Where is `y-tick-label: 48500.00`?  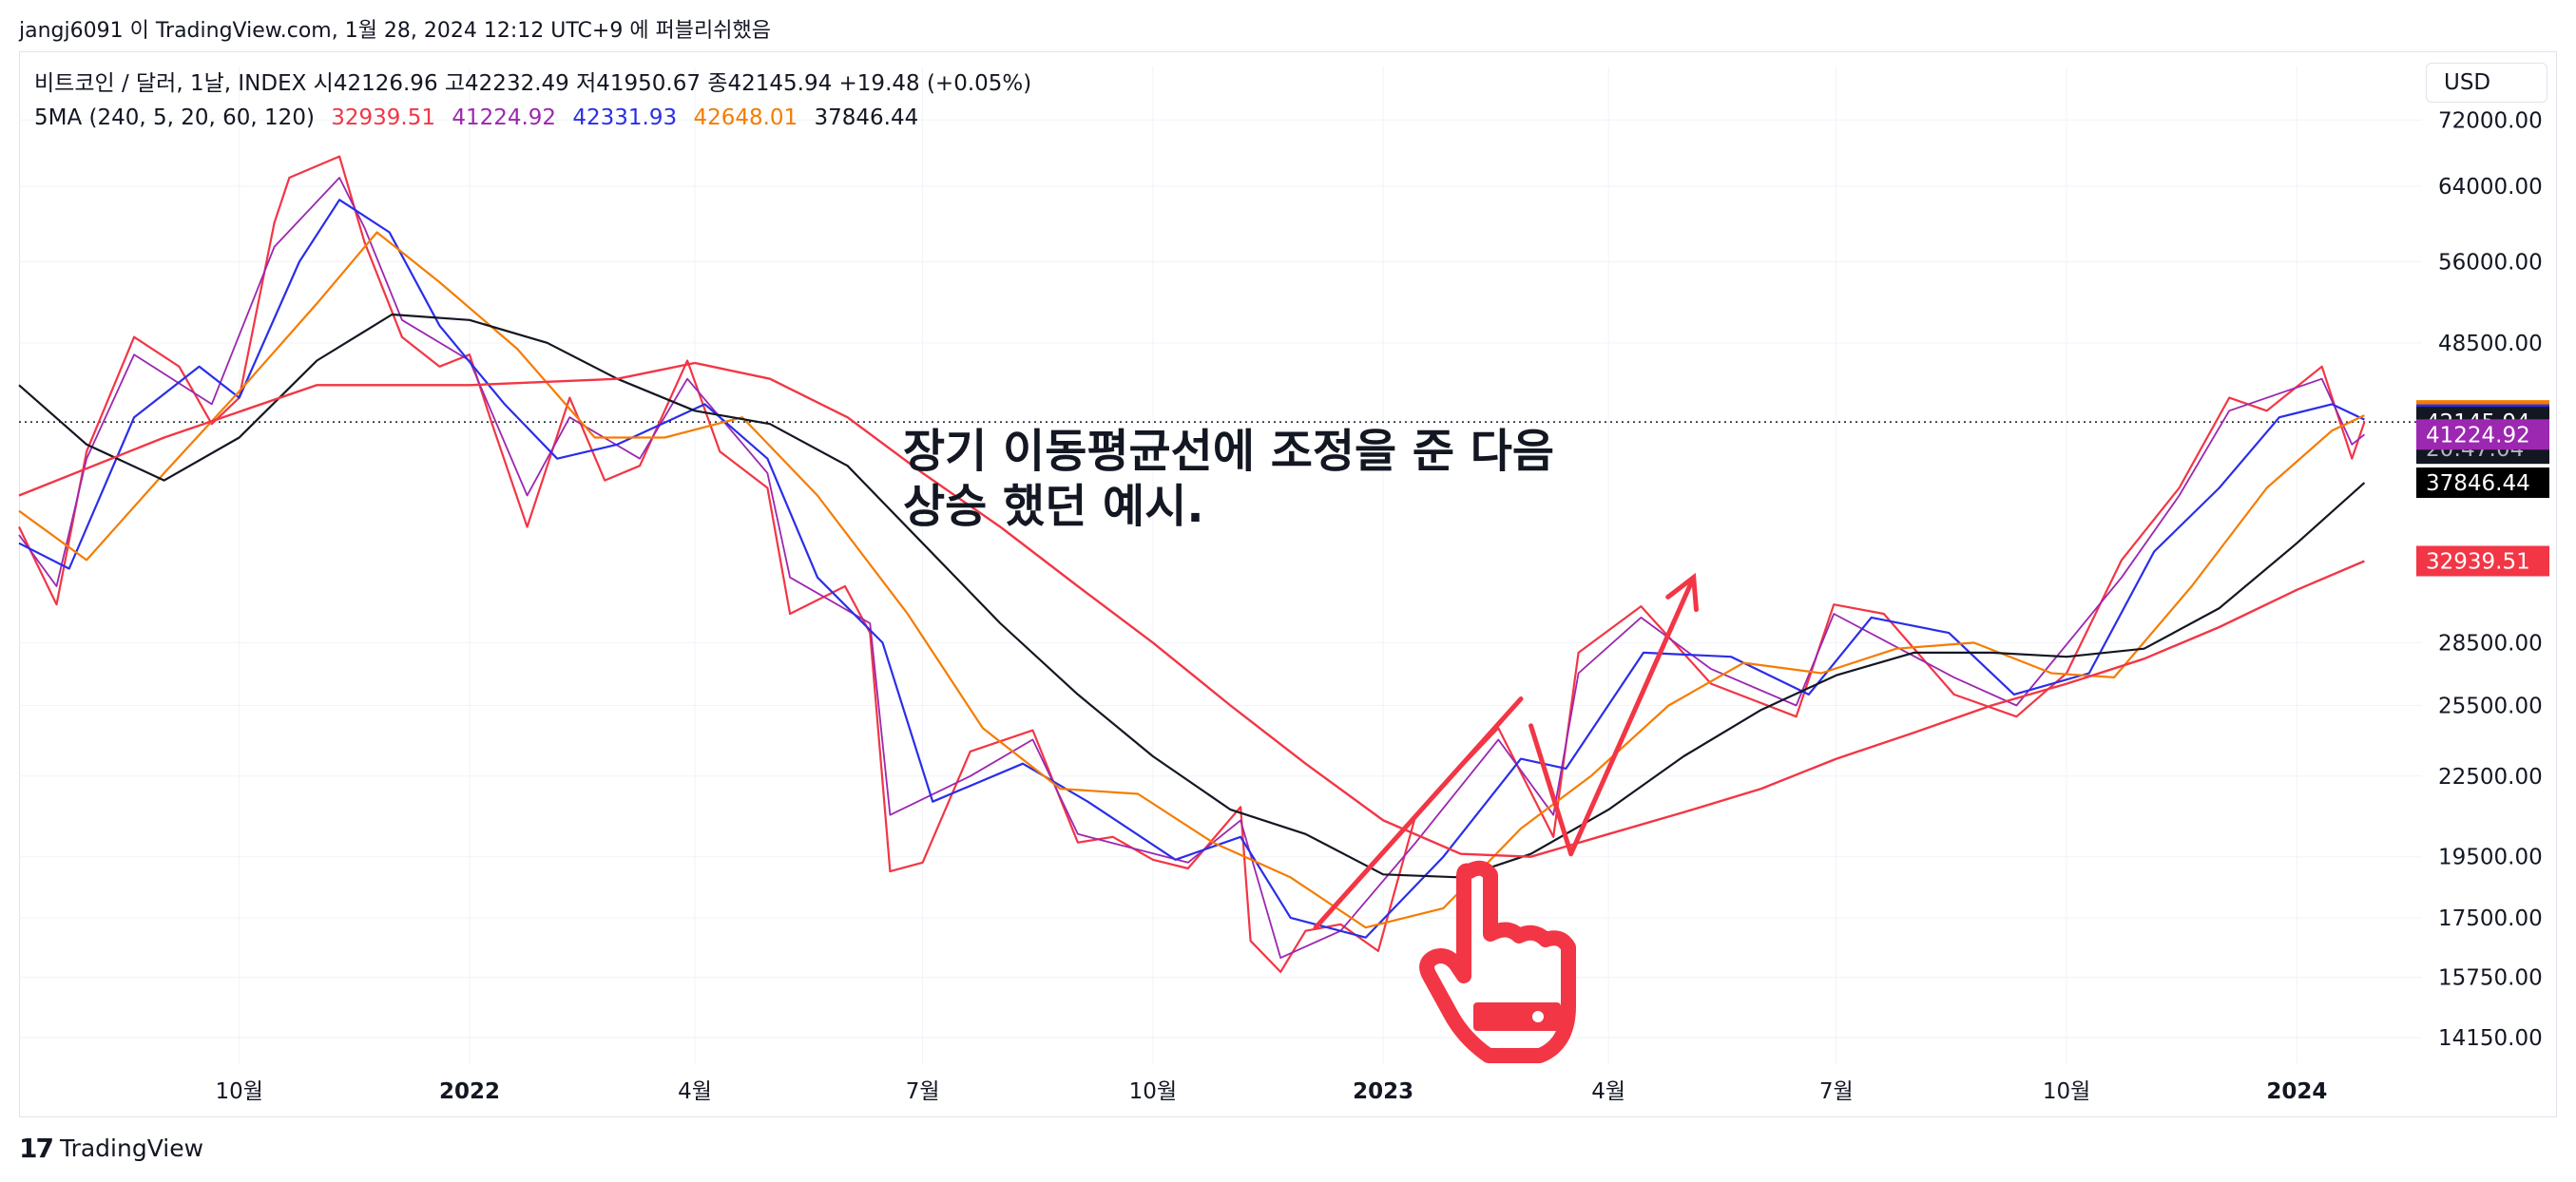 y-tick-label: 48500.00 is located at coordinates (2491, 344).